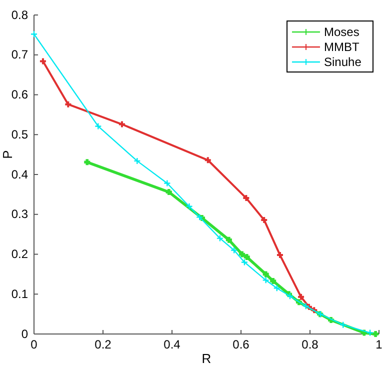 The height and width of the screenshot is (369, 385). I want to click on x-tick-label: 1, so click(379, 345).